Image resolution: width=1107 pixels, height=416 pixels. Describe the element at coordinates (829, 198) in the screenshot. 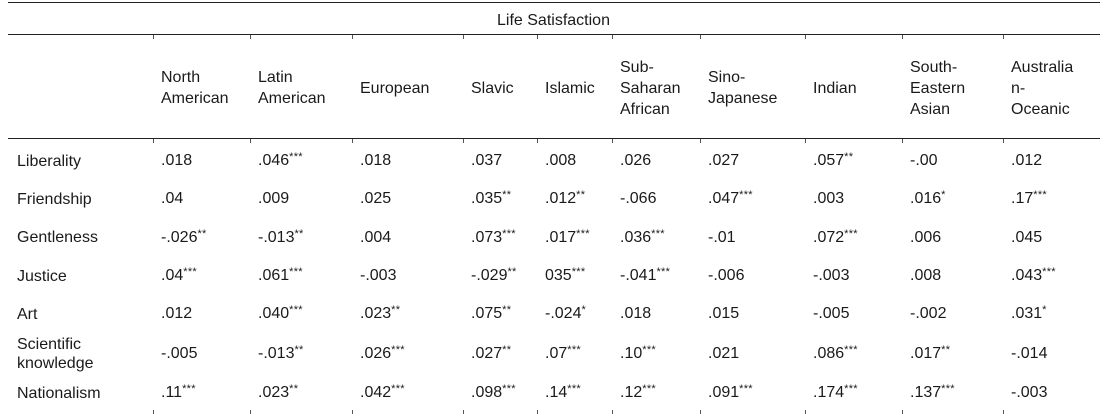

I see `coefficient-value: .003` at that location.